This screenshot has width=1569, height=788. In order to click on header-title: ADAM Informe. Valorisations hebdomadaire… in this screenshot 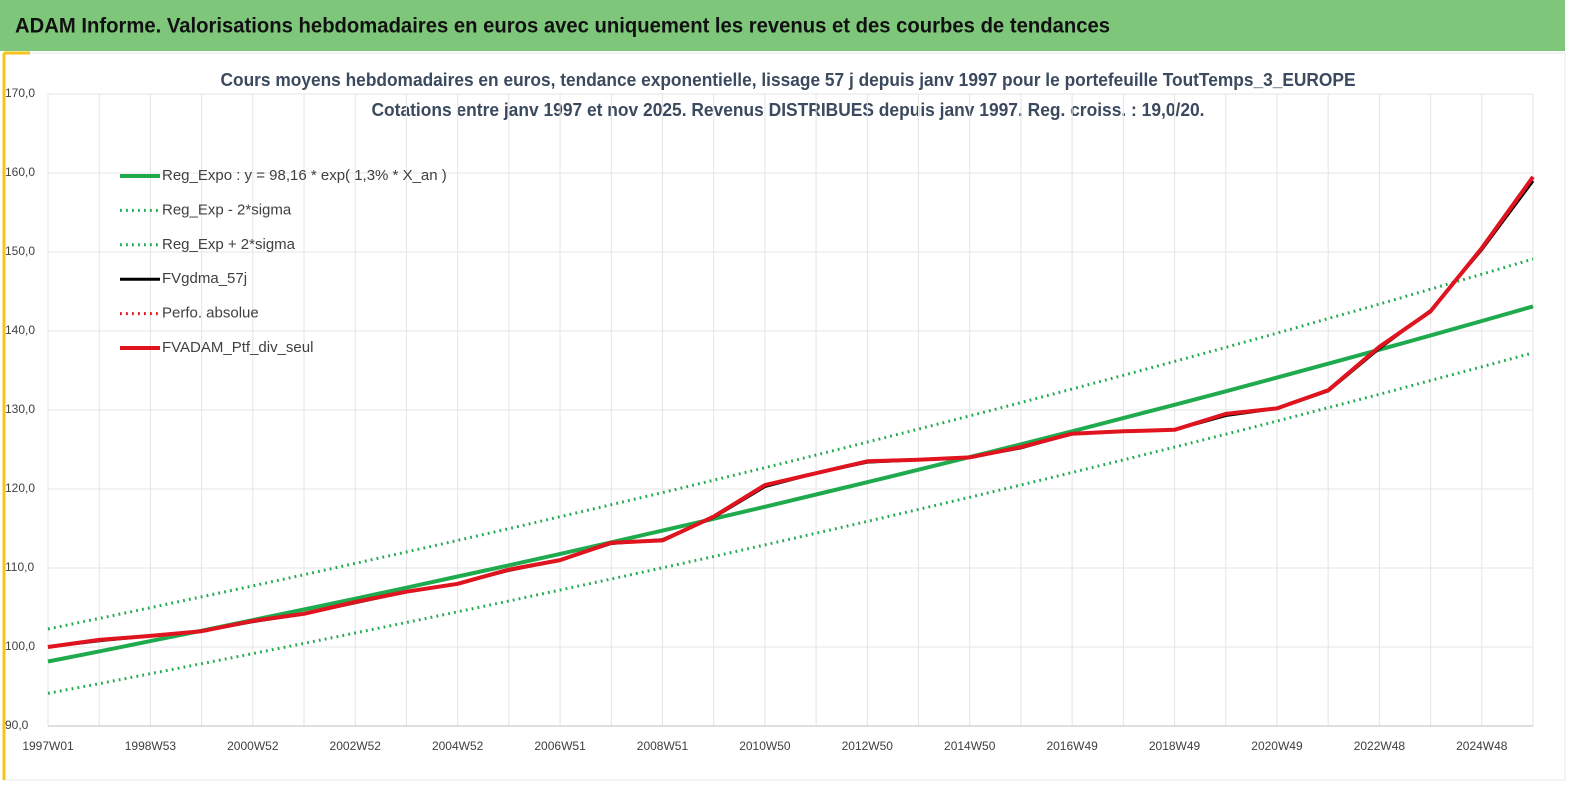, I will do `click(562, 26)`.